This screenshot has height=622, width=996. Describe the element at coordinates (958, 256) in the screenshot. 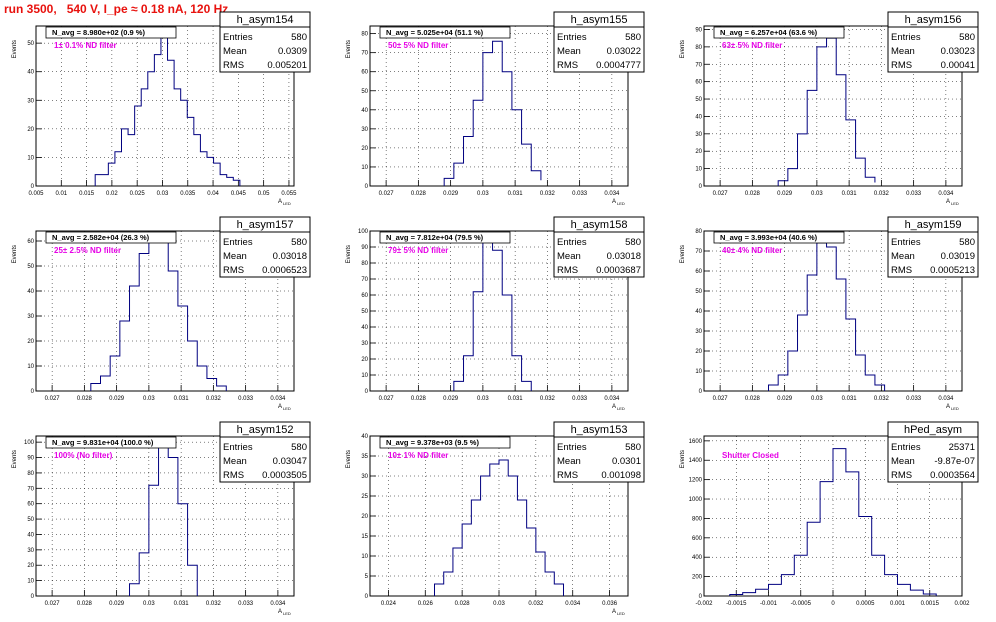

I see `stat-value: 0.03019` at that location.